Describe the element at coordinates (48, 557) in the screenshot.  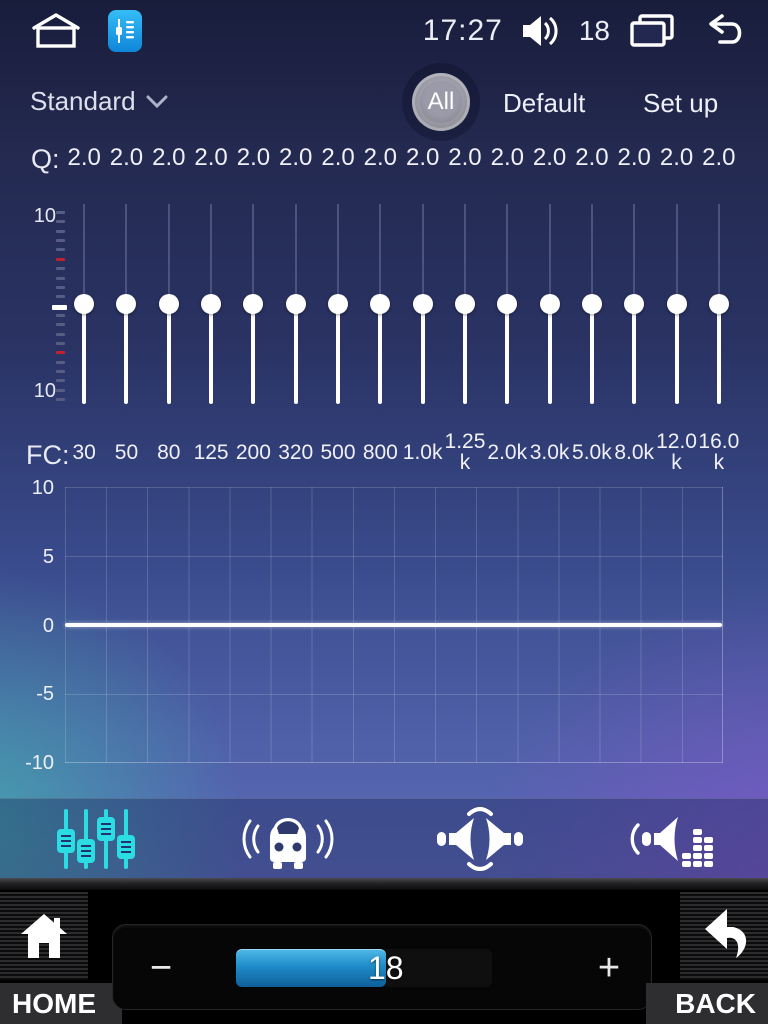
I see `graph-y-tick: 5` at that location.